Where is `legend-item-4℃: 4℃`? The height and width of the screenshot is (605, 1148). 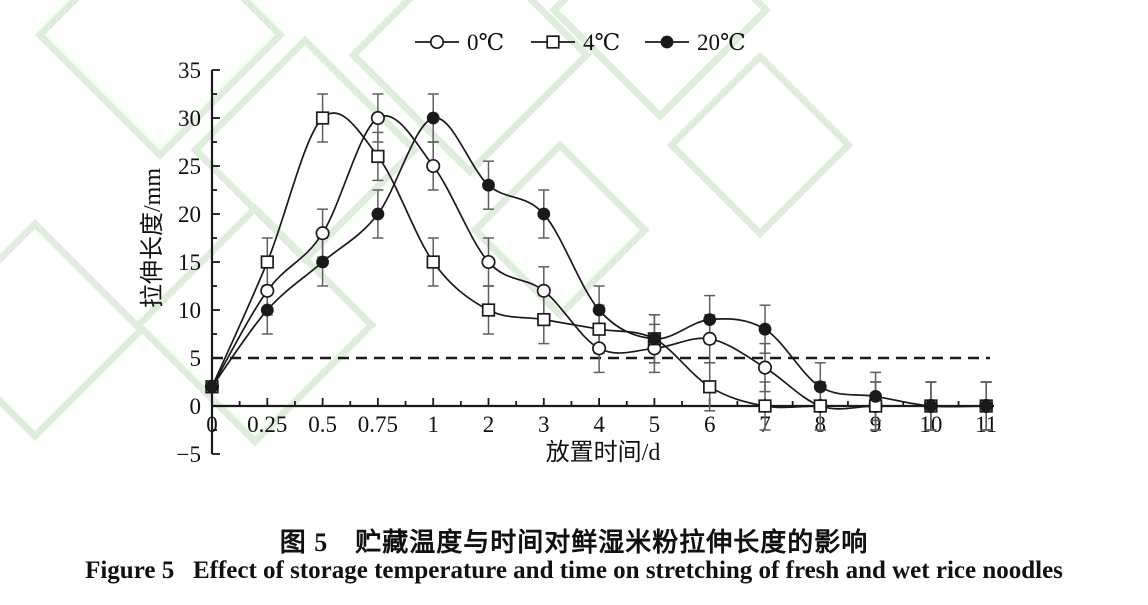
legend-item-4℃: 4℃ is located at coordinates (575, 42).